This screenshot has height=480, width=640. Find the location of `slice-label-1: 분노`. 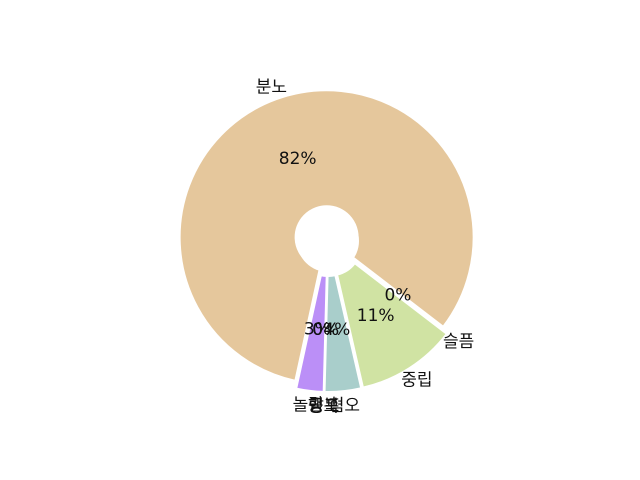

slice-label-1: 분노 is located at coordinates (271, 87).